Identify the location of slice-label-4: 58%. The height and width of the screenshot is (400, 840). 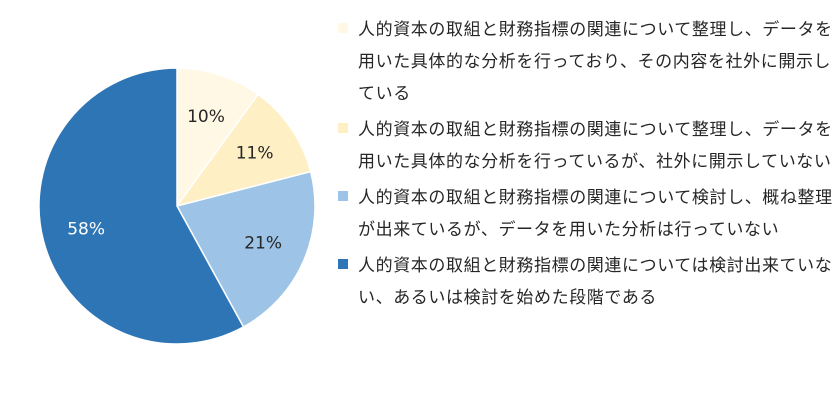
(86, 229).